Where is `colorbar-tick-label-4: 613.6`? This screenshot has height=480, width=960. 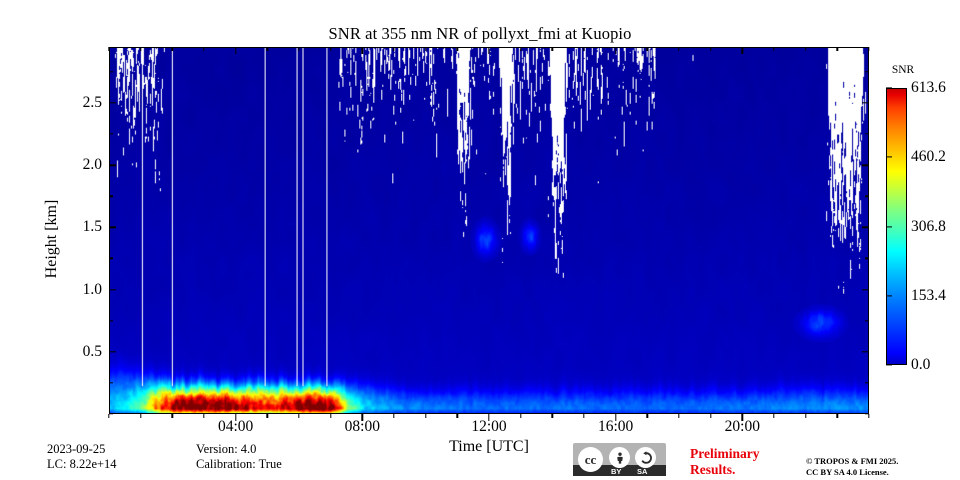 colorbar-tick-label-4: 613.6 is located at coordinates (928, 87).